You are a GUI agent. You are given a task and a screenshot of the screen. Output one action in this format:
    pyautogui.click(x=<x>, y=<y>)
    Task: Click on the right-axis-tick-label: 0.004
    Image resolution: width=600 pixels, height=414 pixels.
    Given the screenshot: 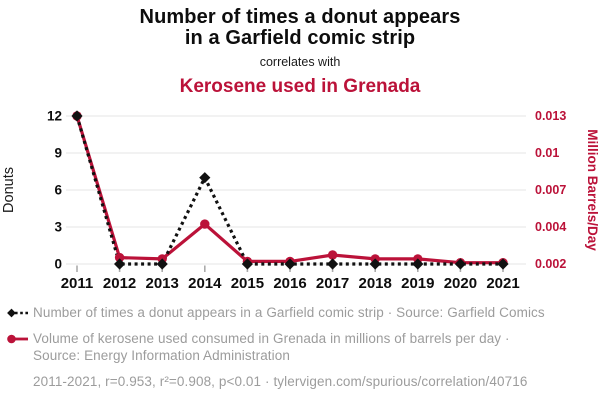 What is the action you would take?
    pyautogui.click(x=550, y=227)
    